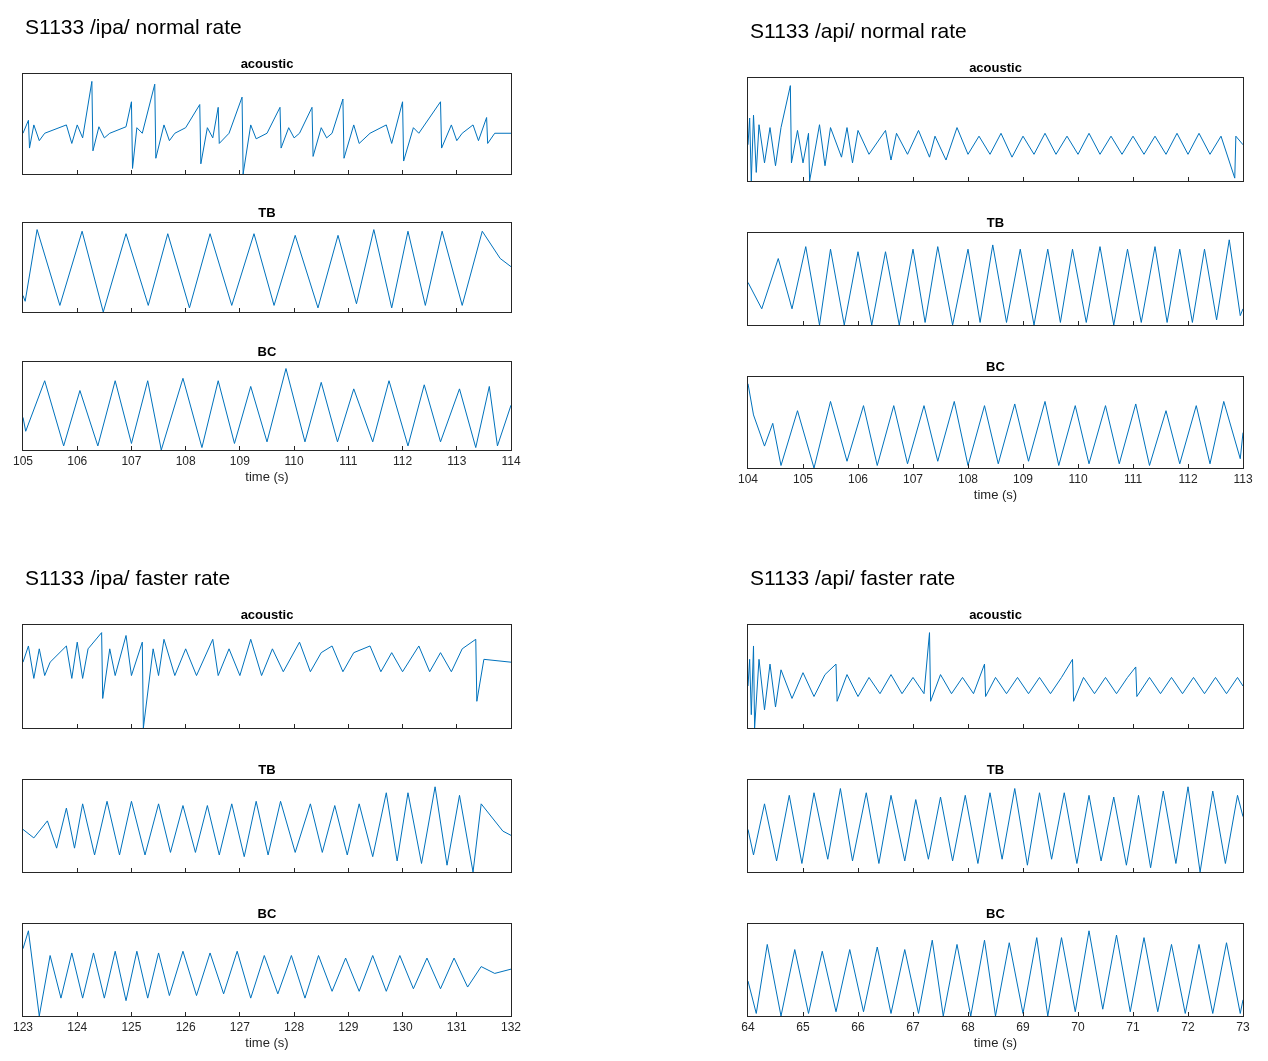  Describe the element at coordinates (402, 1027) in the screenshot. I see `x-tick-label: 130` at that location.